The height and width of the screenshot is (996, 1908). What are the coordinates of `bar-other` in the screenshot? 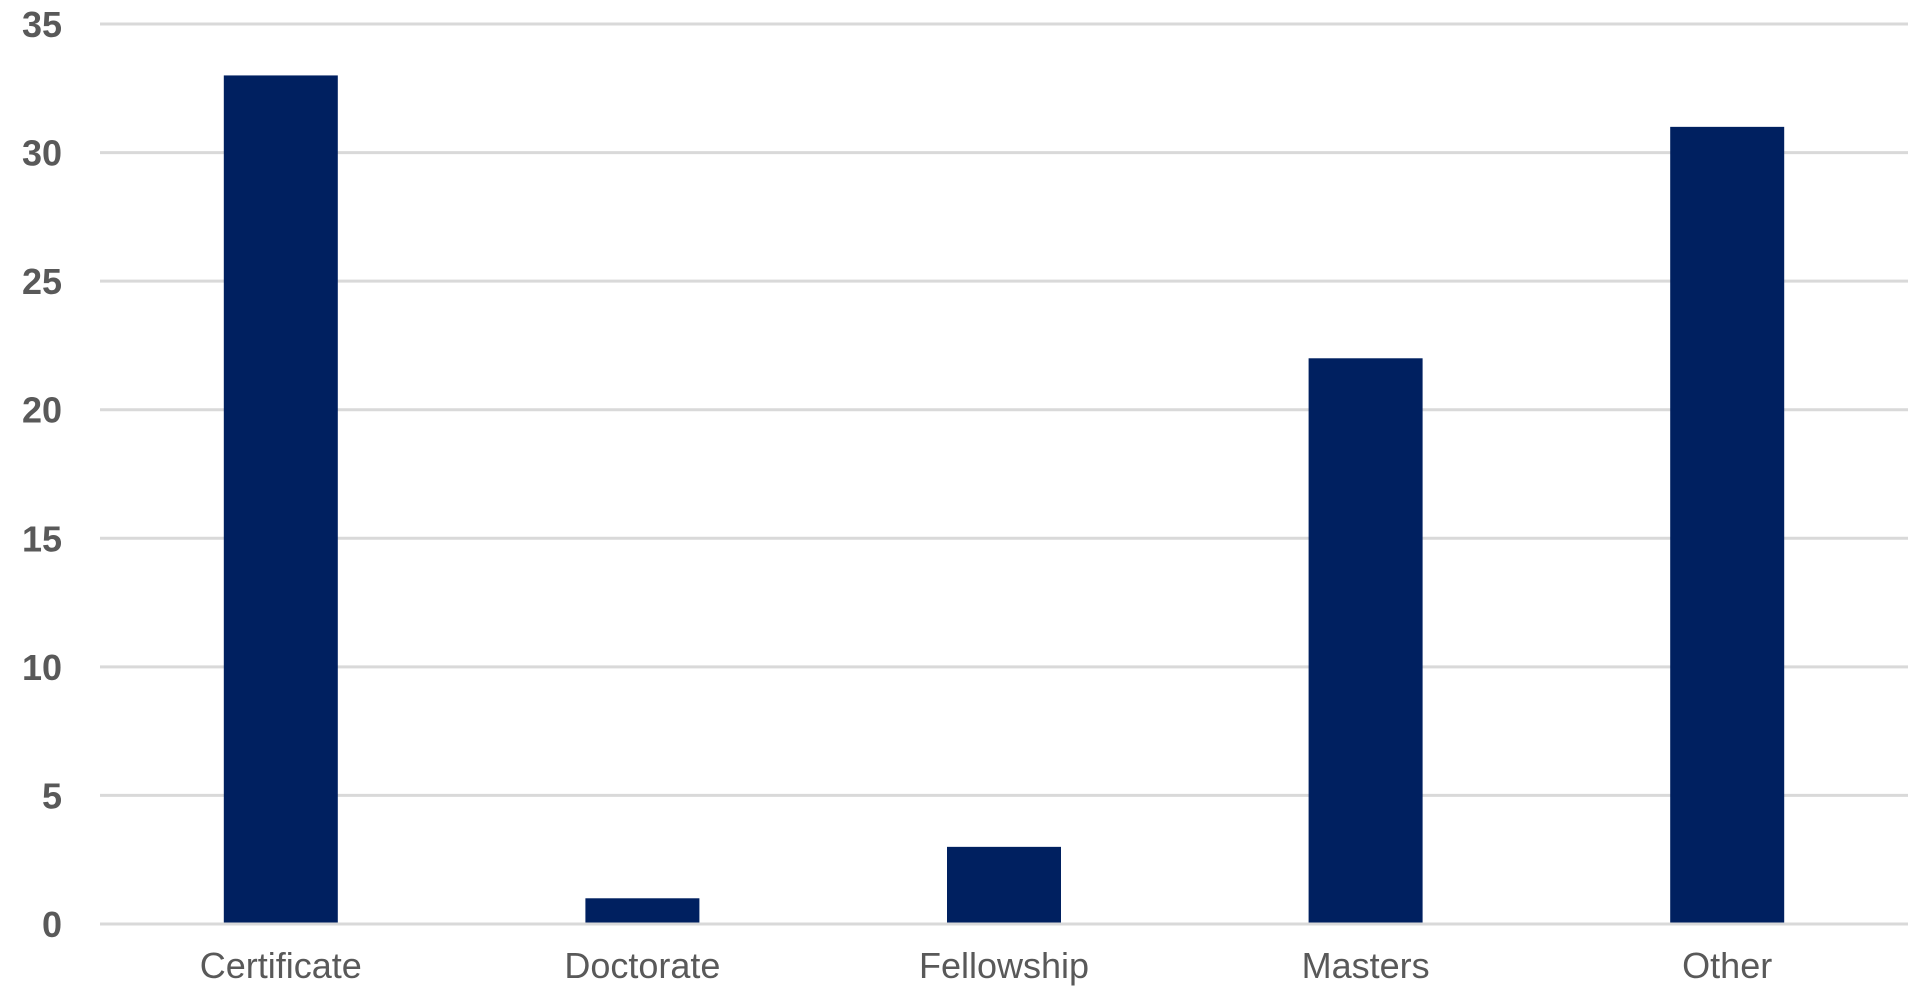 It's located at (1727, 525).